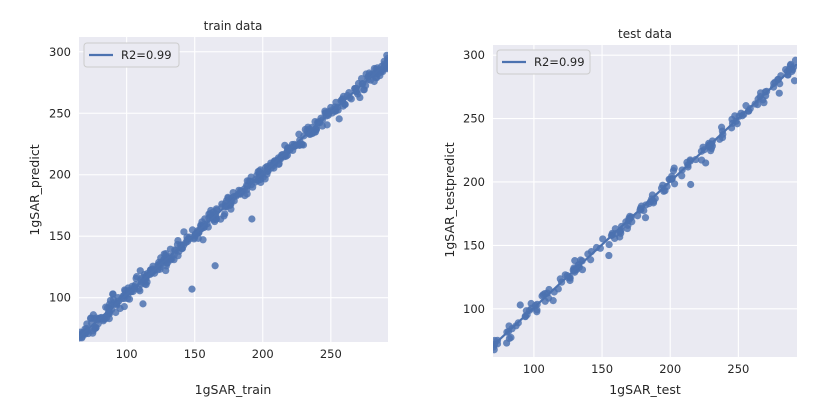 The image size is (836, 413). Describe the element at coordinates (233, 389) in the screenshot. I see `train-x-axis-label: 1gSAR_train` at that location.